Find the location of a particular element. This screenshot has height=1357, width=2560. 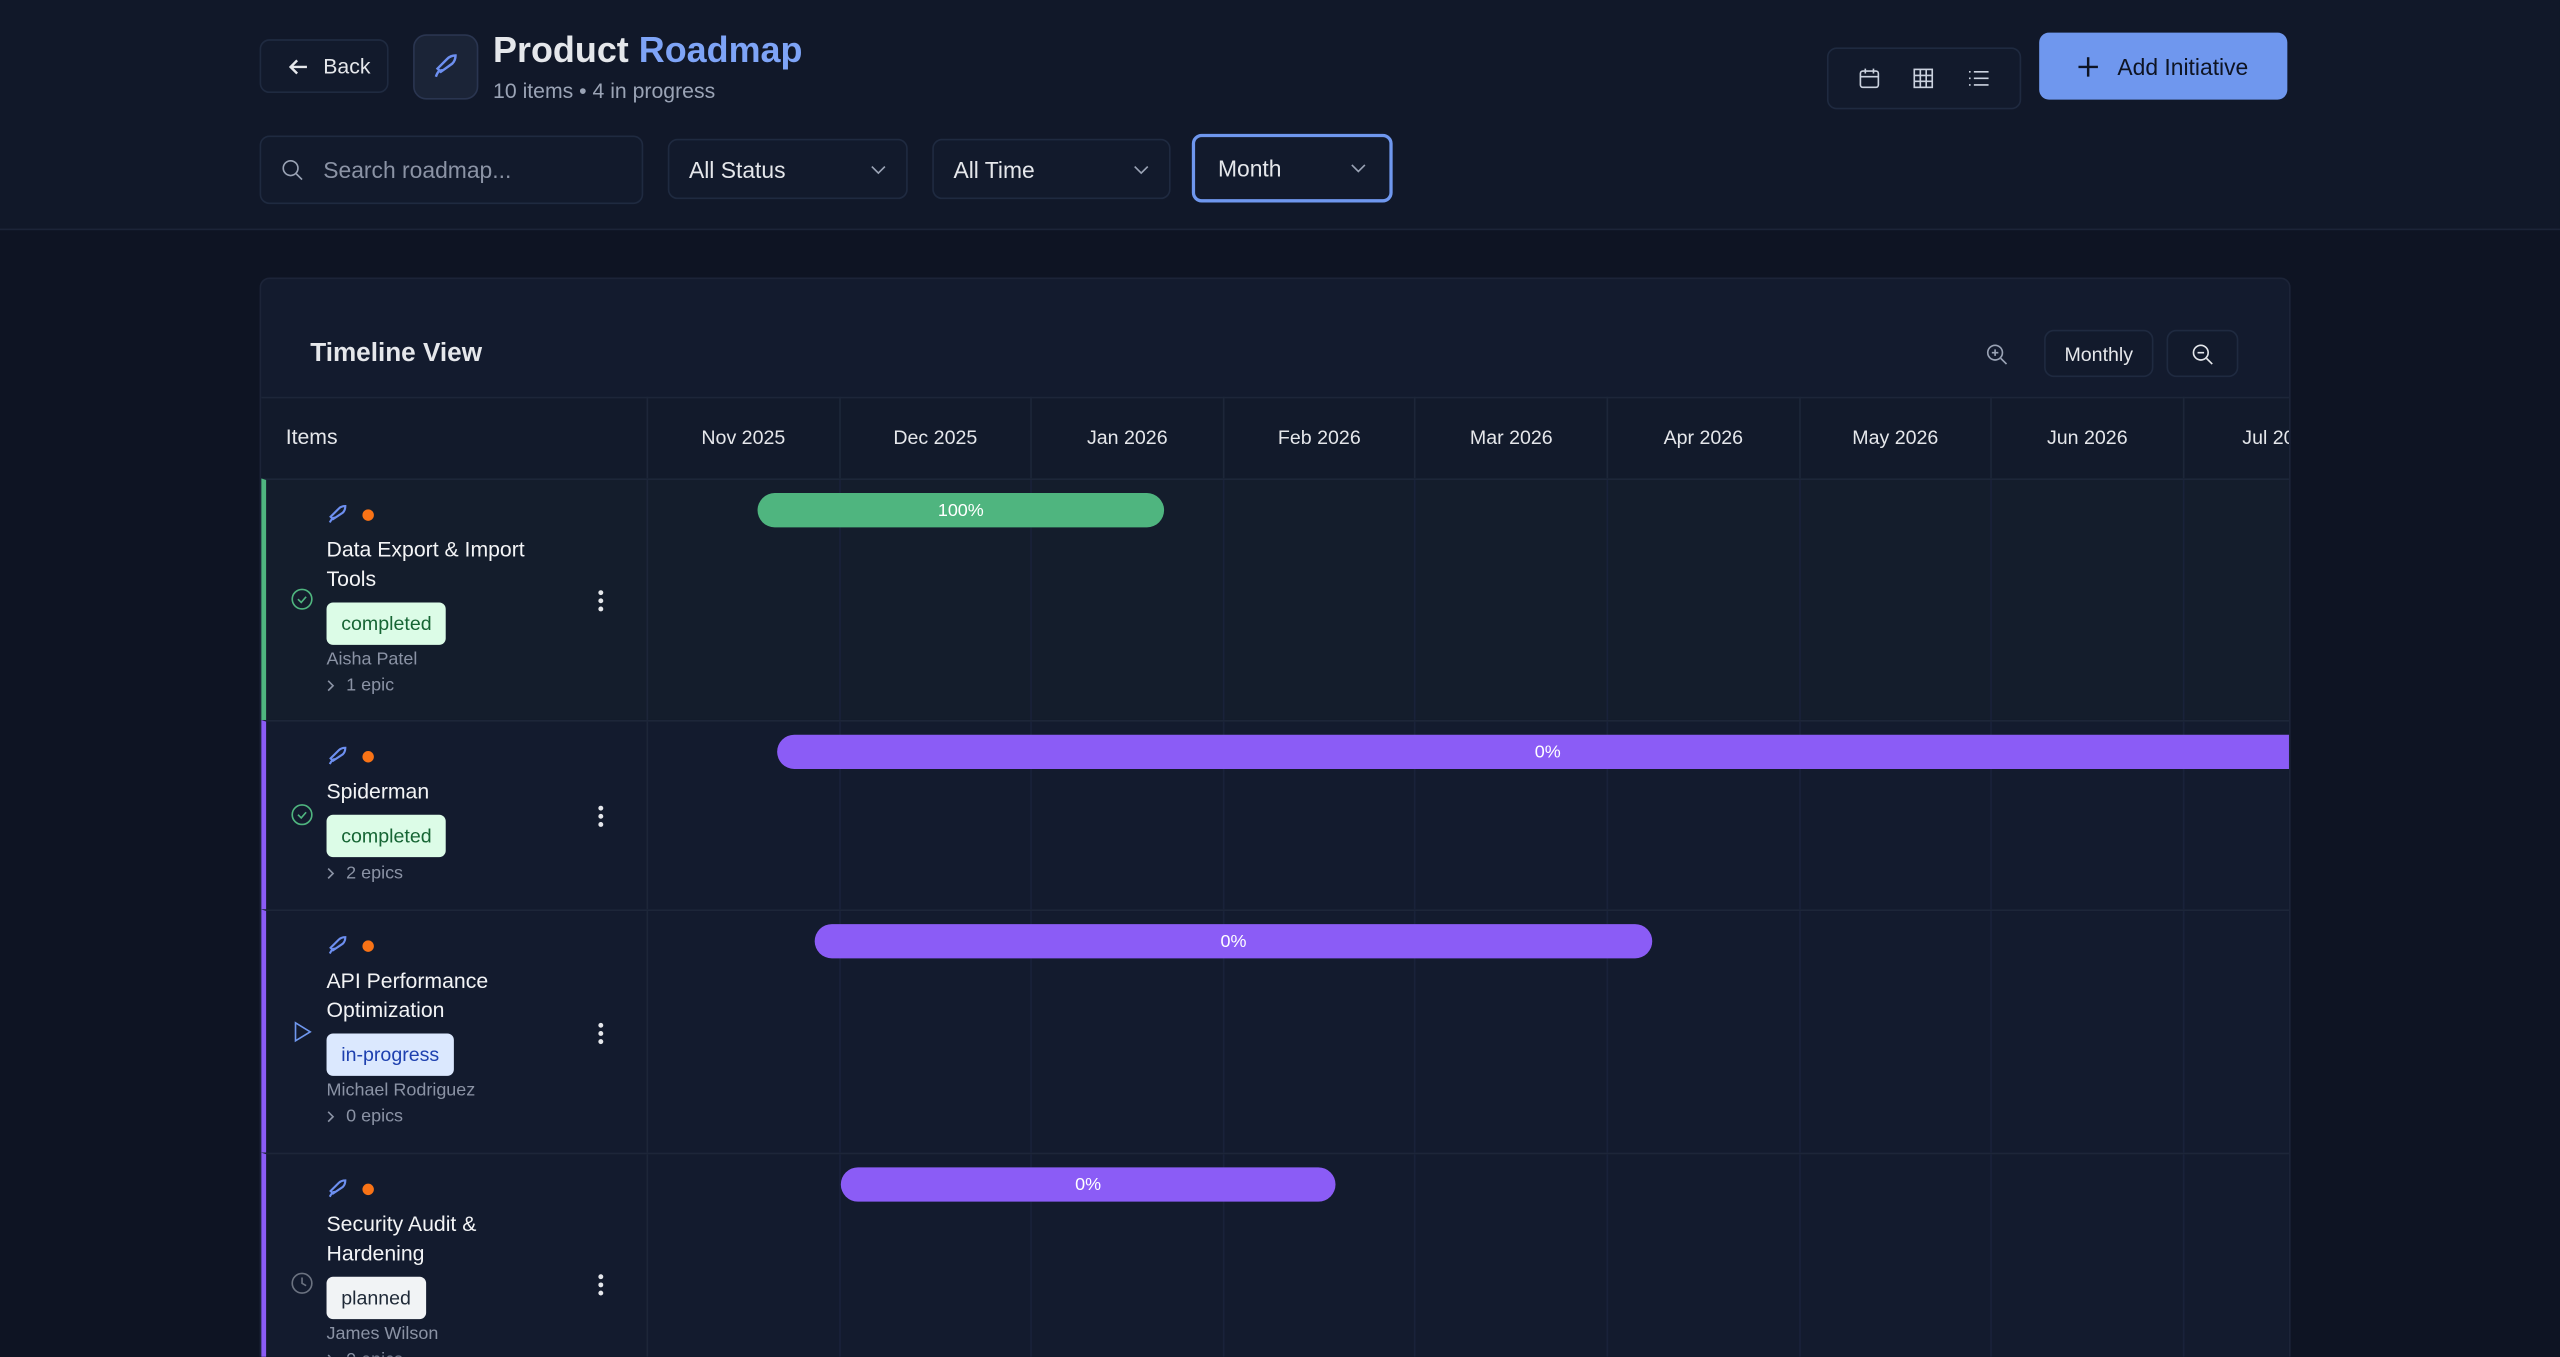

list-view is located at coordinates (1979, 78).